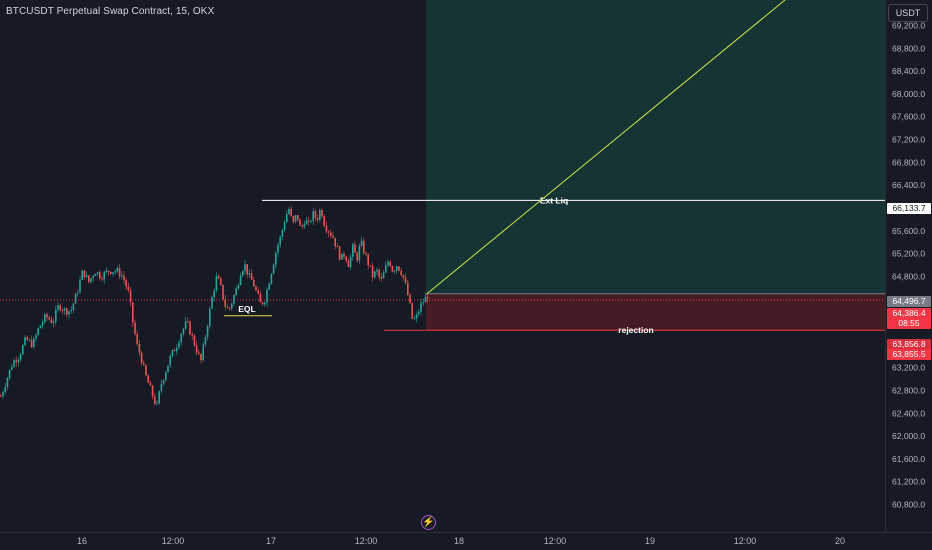  What do you see at coordinates (908, 13) in the screenshot?
I see `currency-selector: USDT` at bounding box center [908, 13].